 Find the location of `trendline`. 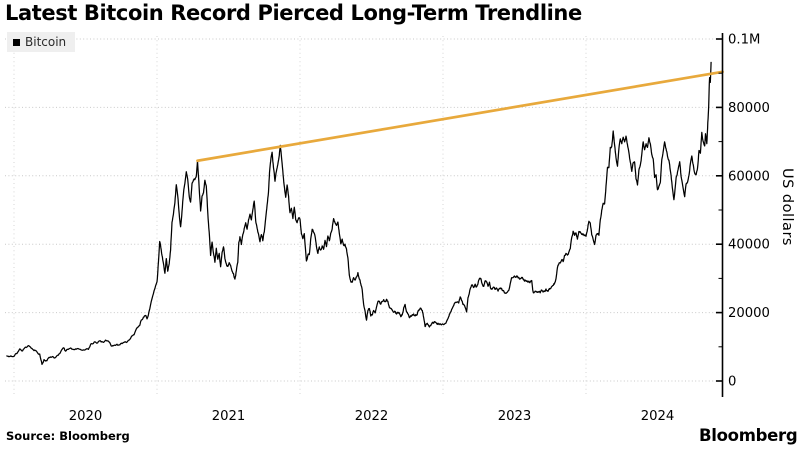

trendline is located at coordinates (460, 116).